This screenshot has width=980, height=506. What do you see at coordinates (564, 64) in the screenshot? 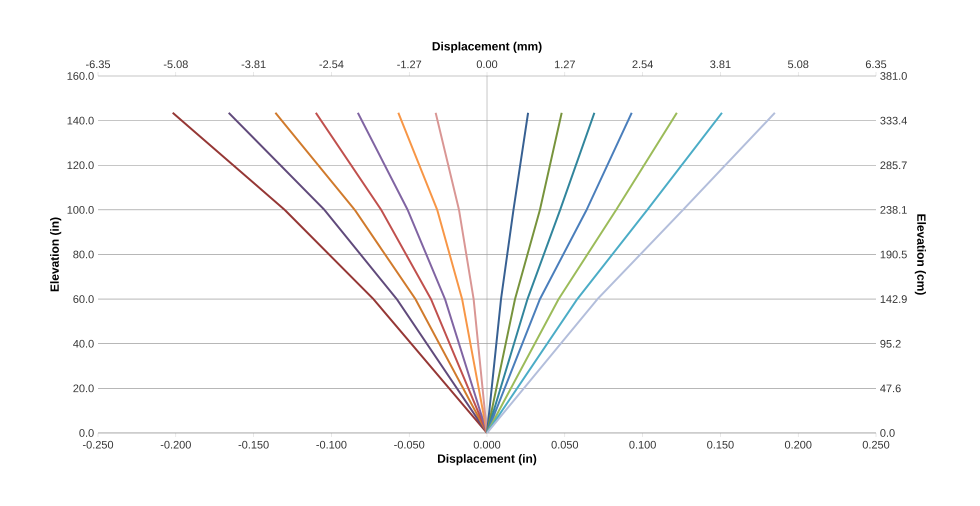
I see `x2-tick-label: 1.27` at bounding box center [564, 64].